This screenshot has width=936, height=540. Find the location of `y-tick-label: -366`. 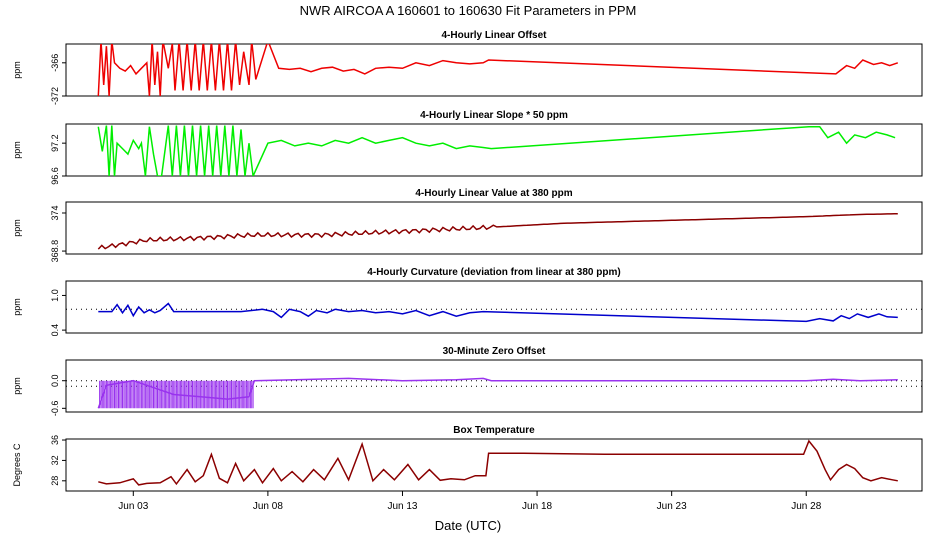

y-tick-label: -366 is located at coordinates (55, 63).